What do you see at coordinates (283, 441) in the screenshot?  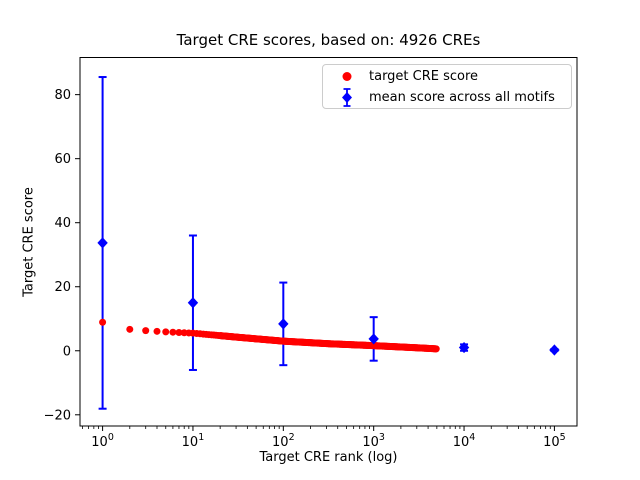 I see `x-tick-label: 10²` at bounding box center [283, 441].